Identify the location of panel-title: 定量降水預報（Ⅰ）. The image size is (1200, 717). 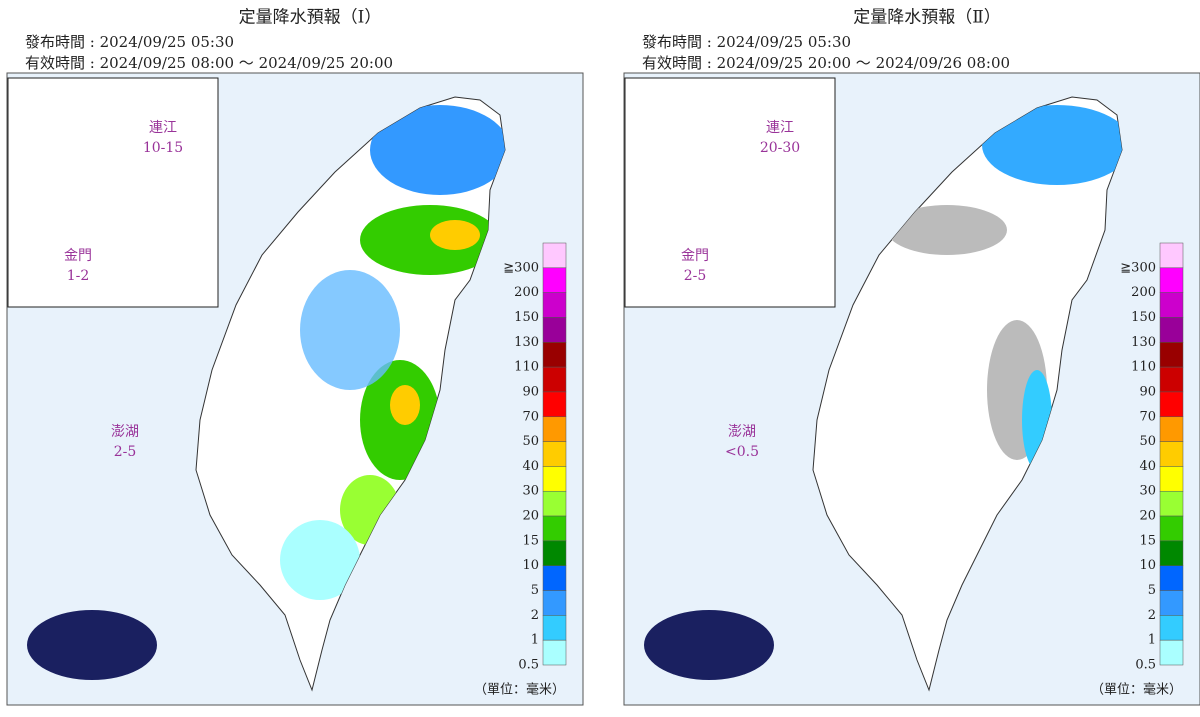
(310, 18).